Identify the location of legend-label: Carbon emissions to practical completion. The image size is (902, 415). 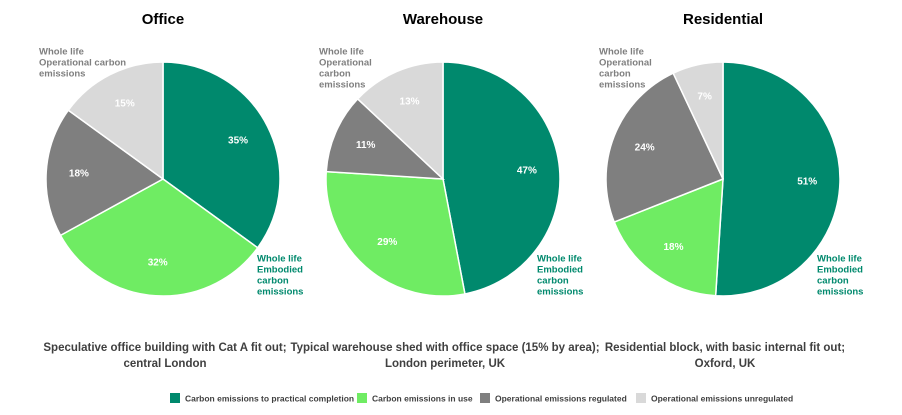
(269, 398).